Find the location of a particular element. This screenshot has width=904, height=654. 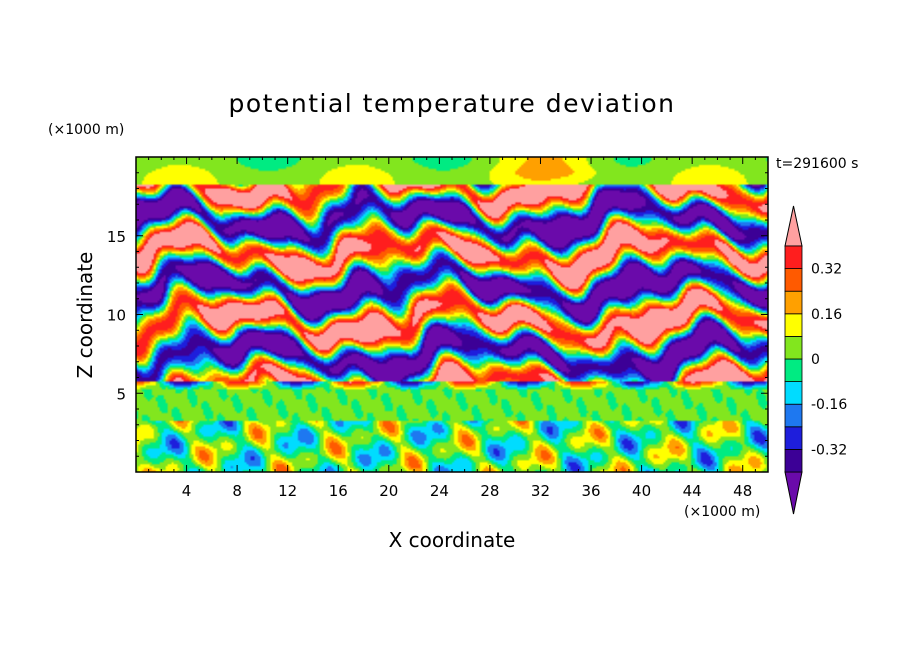

colorbar-label: -0.32 is located at coordinates (829, 450).